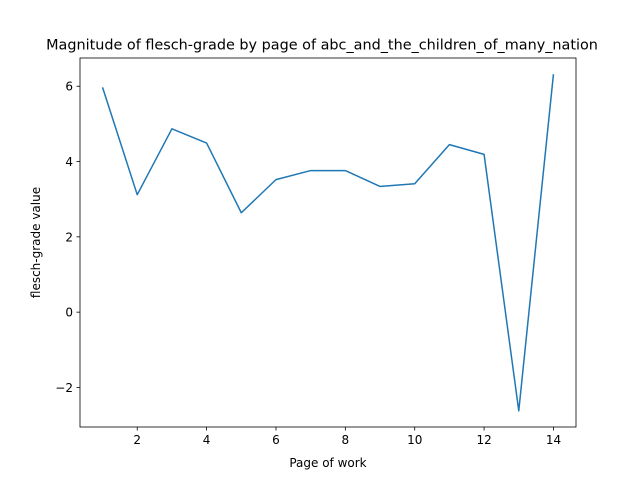  I want to click on y-tick-label: 2, so click(69, 237).